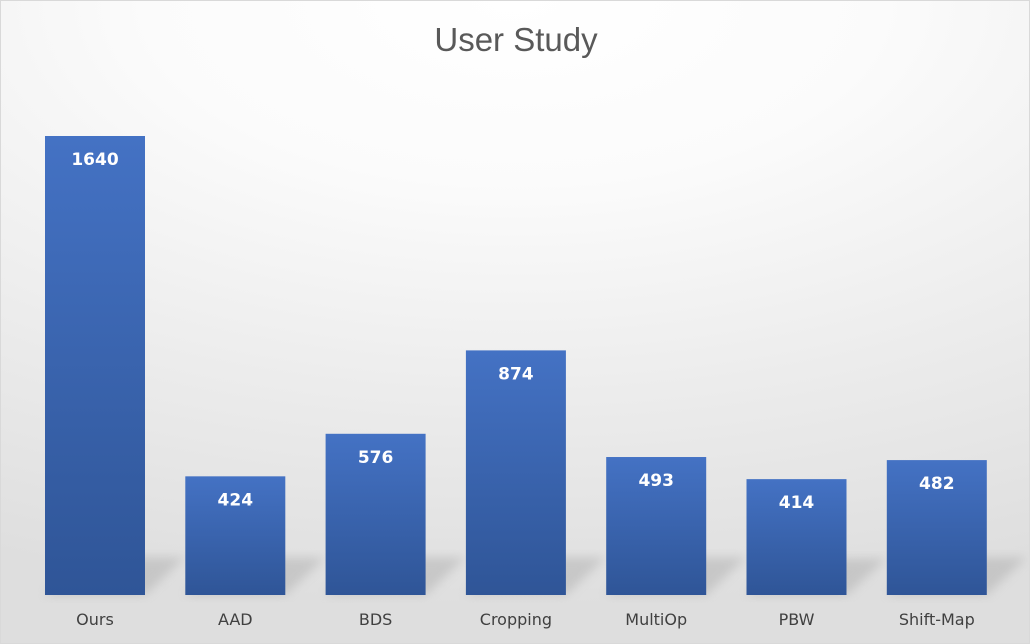 The width and height of the screenshot is (1030, 644). I want to click on bar-cropping, so click(515, 472).